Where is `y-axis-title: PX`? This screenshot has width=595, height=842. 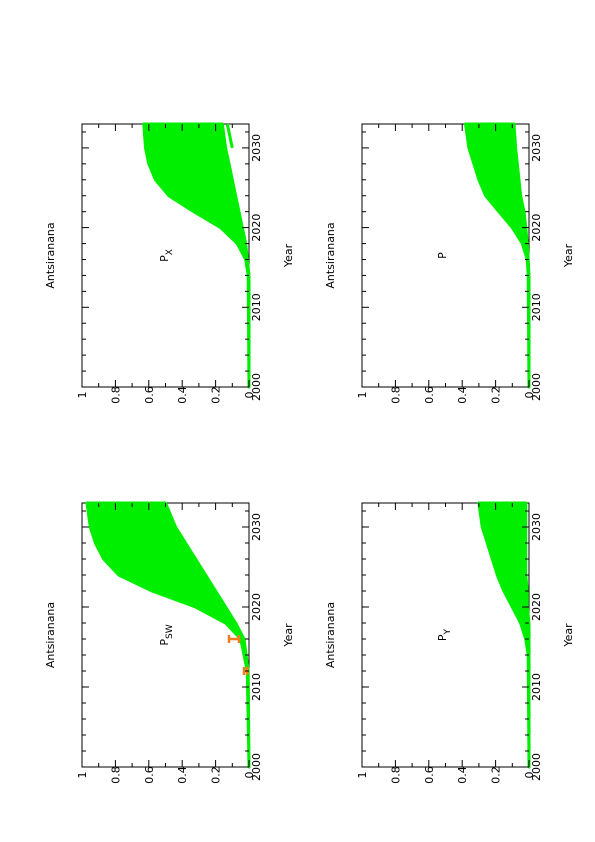 y-axis-title: PX is located at coordinates (166, 255).